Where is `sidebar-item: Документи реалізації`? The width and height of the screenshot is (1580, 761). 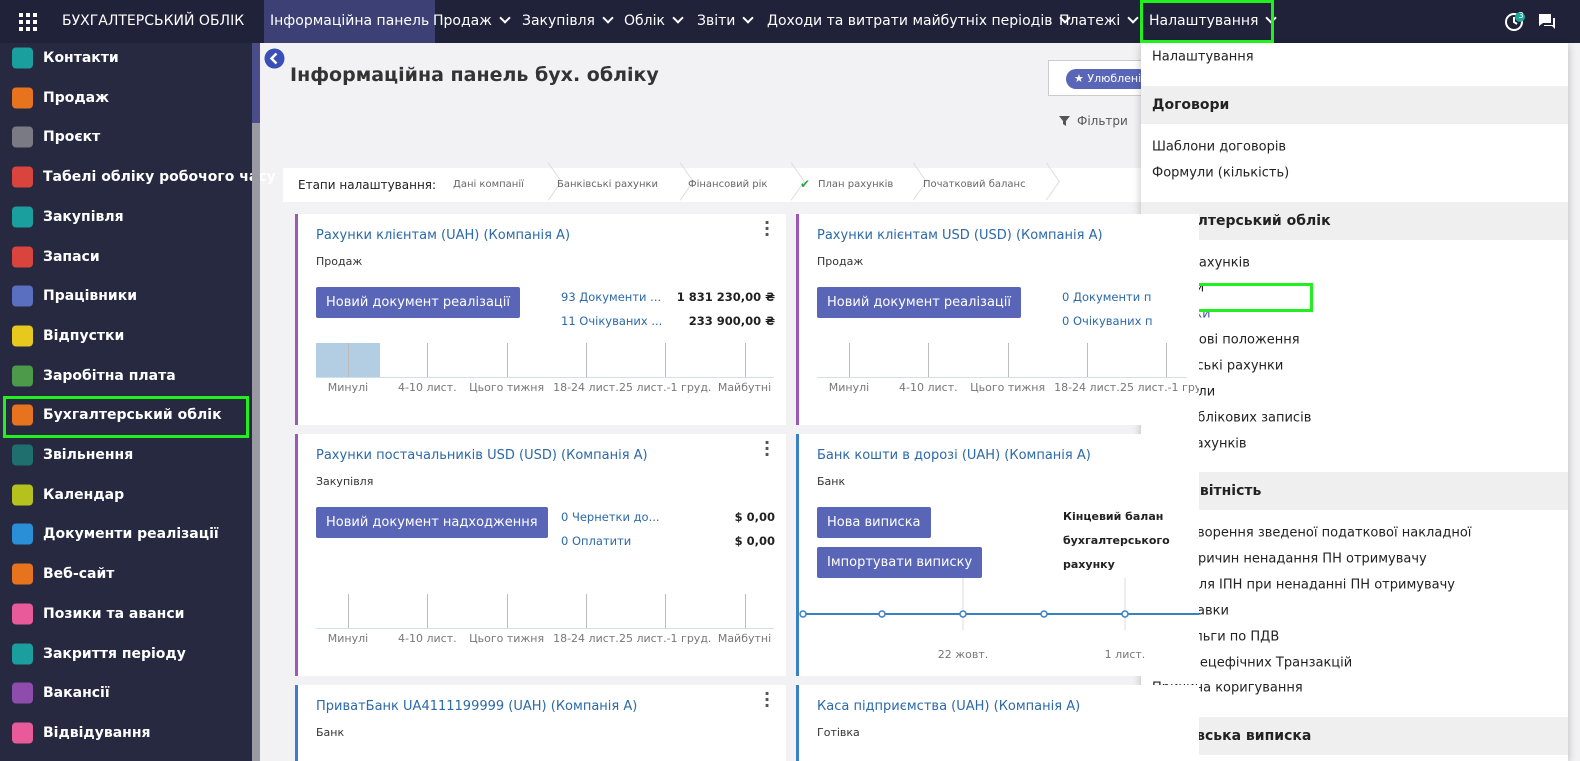 sidebar-item: Документи реалізації is located at coordinates (131, 534).